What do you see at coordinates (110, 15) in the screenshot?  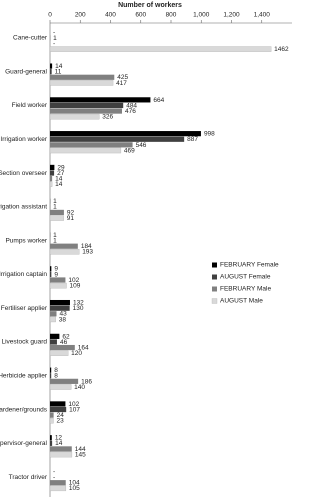 I see `x-tick-label: 400` at bounding box center [110, 15].